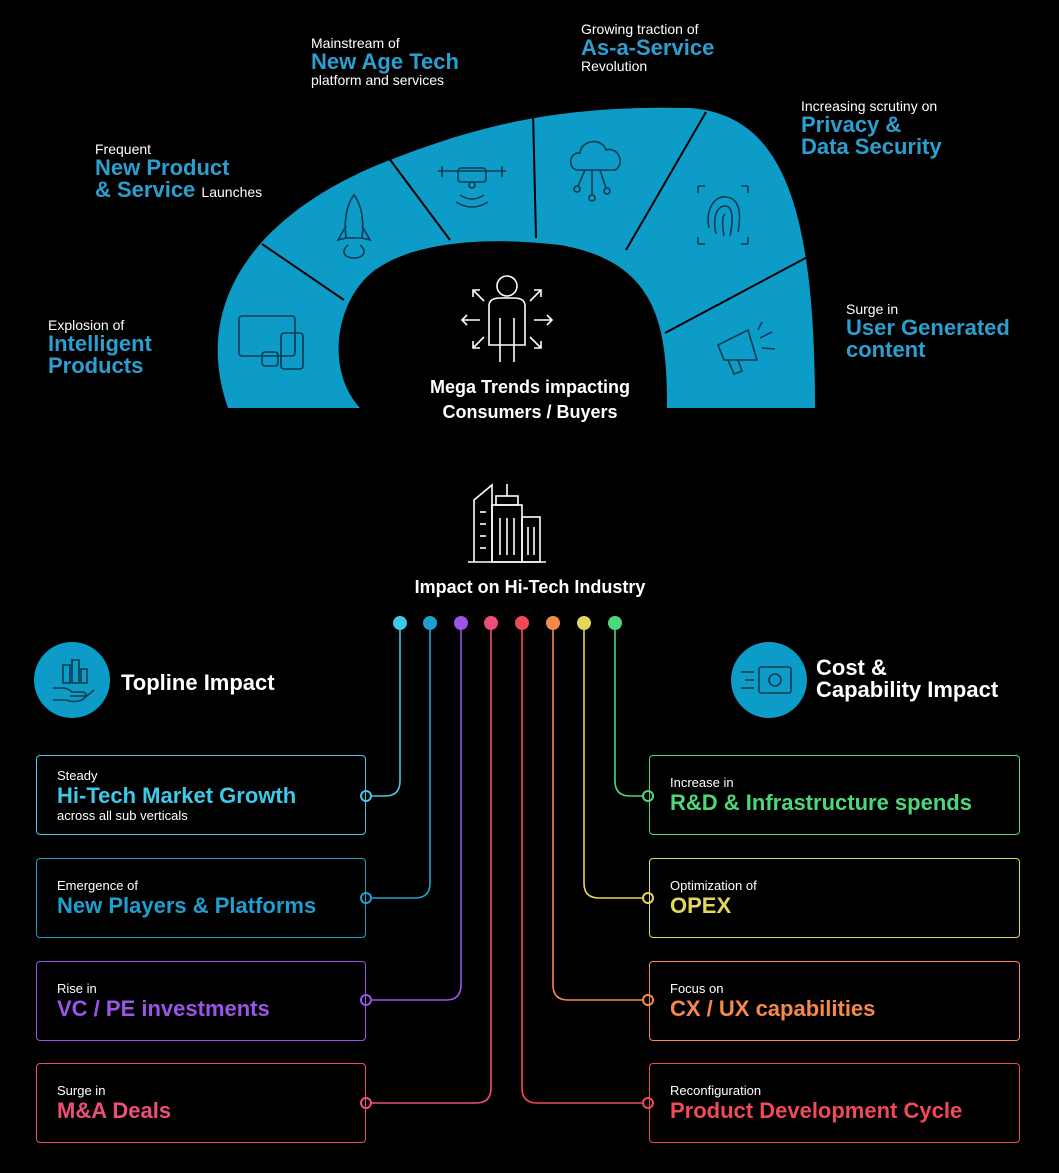  I want to click on connector-red, so click(584, 864).